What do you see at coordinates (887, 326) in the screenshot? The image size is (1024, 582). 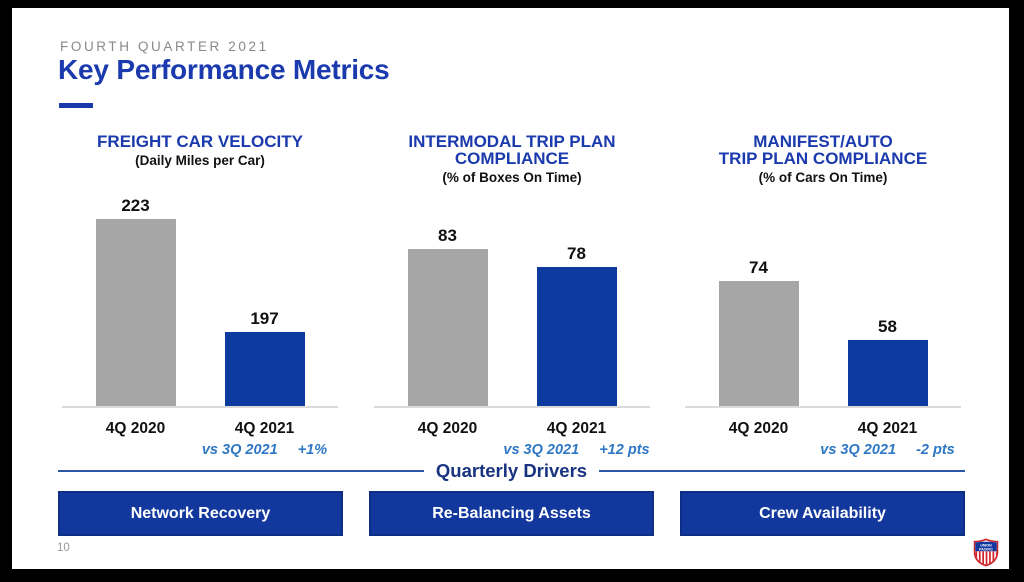 I see `bar-value-label: 58` at bounding box center [887, 326].